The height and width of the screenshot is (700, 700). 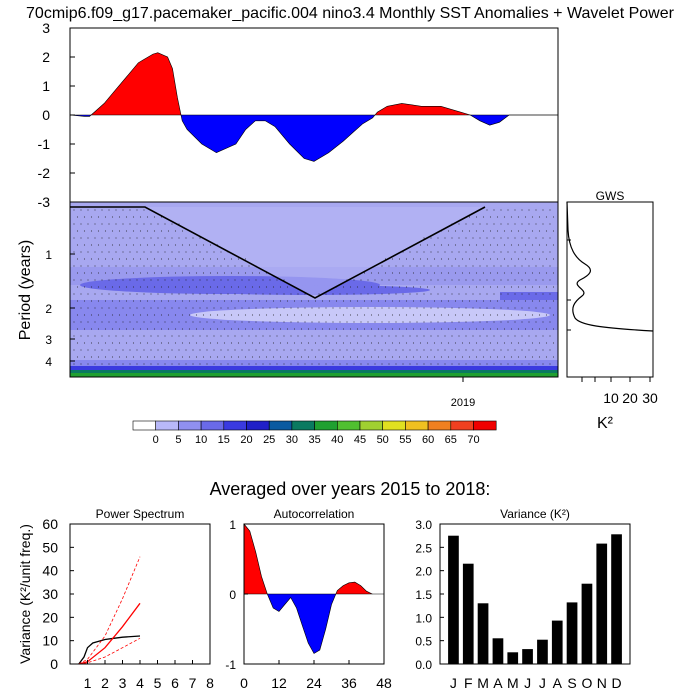 I want to click on variance-bar, so click(x=602, y=603).